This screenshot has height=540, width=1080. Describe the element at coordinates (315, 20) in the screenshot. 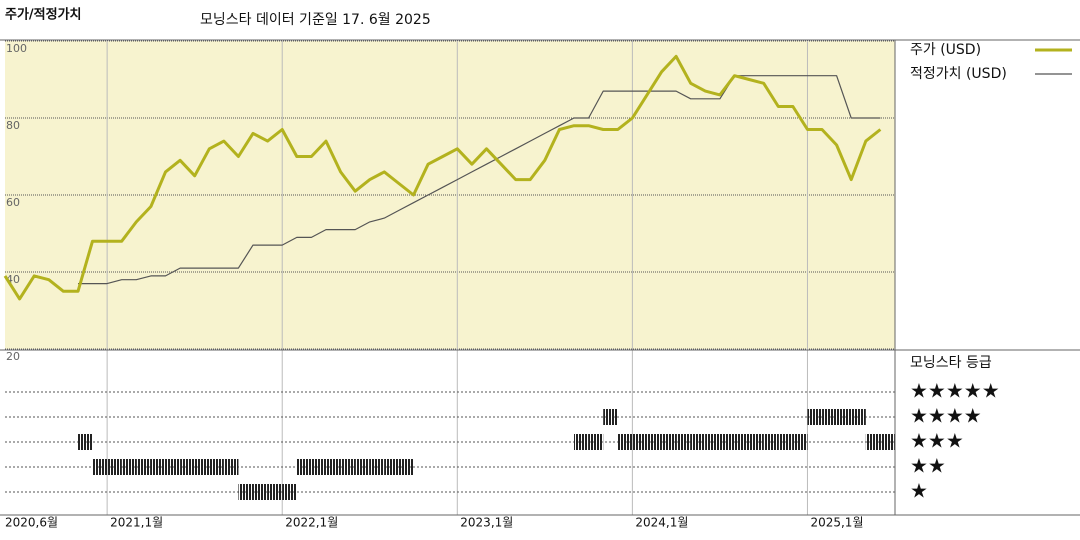

I see `chart-subtitle: 모닝스타 데이터 기준일 17. 6월 2025` at that location.